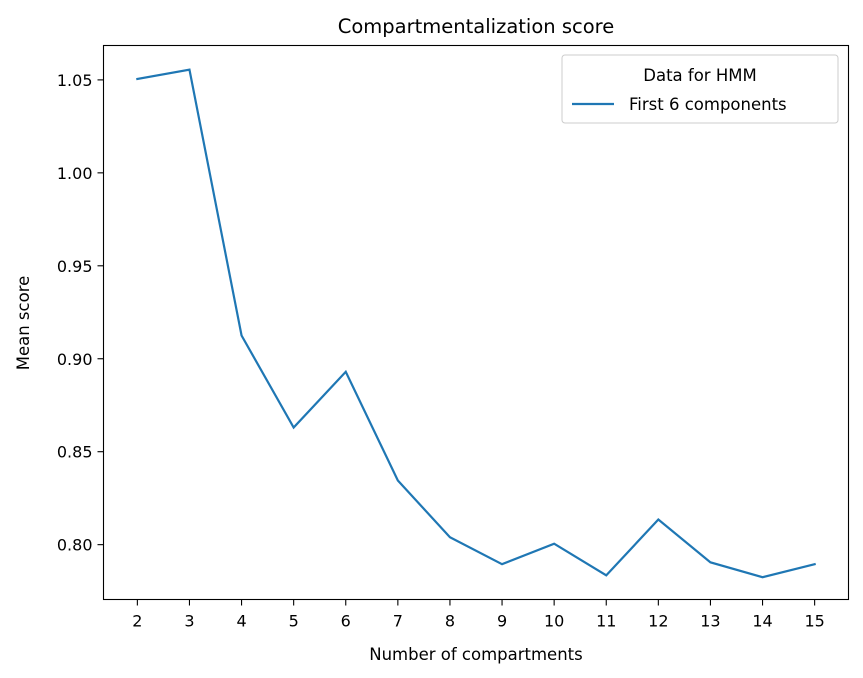 This screenshot has height=678, width=863. Describe the element at coordinates (346, 621) in the screenshot. I see `x-tick-label: 6` at that location.